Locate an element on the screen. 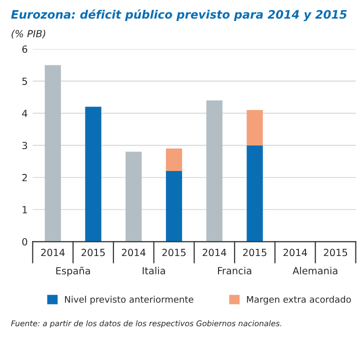 The width and height of the screenshot is (363, 338). y-tick-label: 6 is located at coordinates (25, 49).